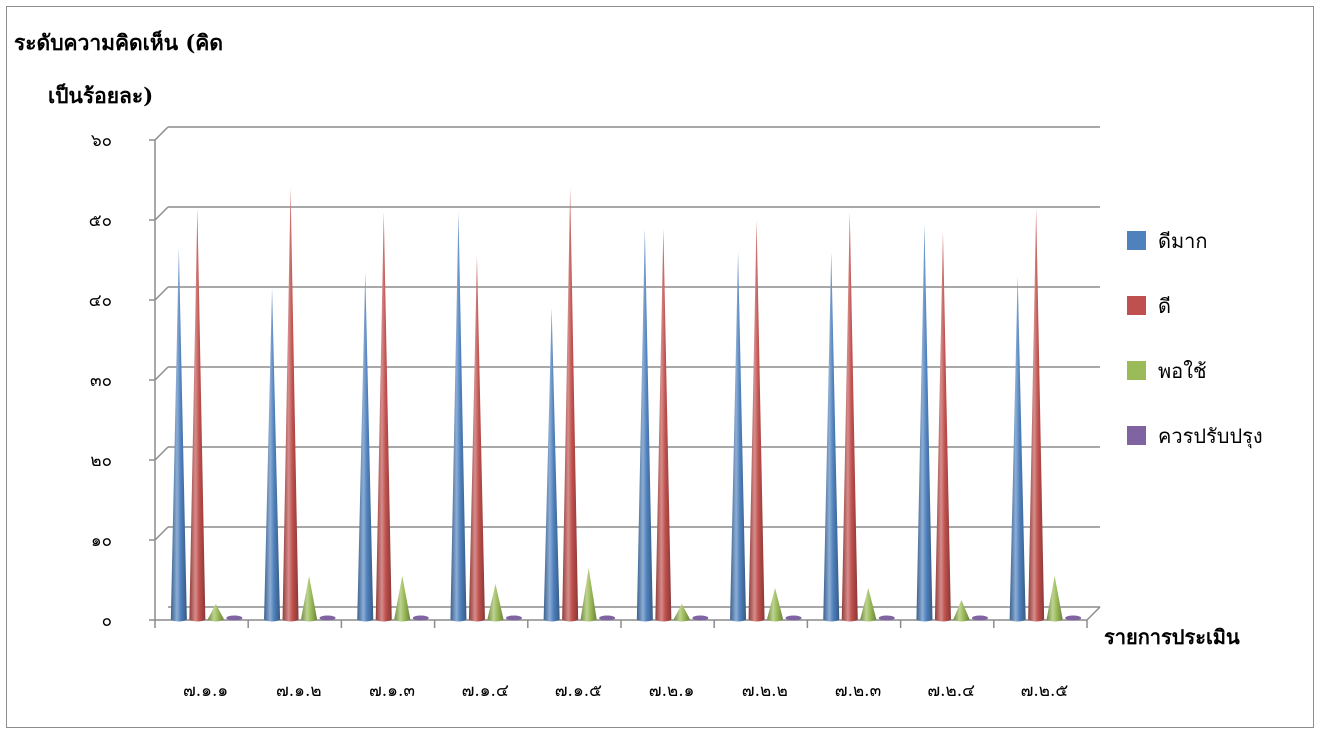 The height and width of the screenshot is (736, 1322). What do you see at coordinates (101, 141) in the screenshot?
I see `y-tick-label: ๖๐` at bounding box center [101, 141].